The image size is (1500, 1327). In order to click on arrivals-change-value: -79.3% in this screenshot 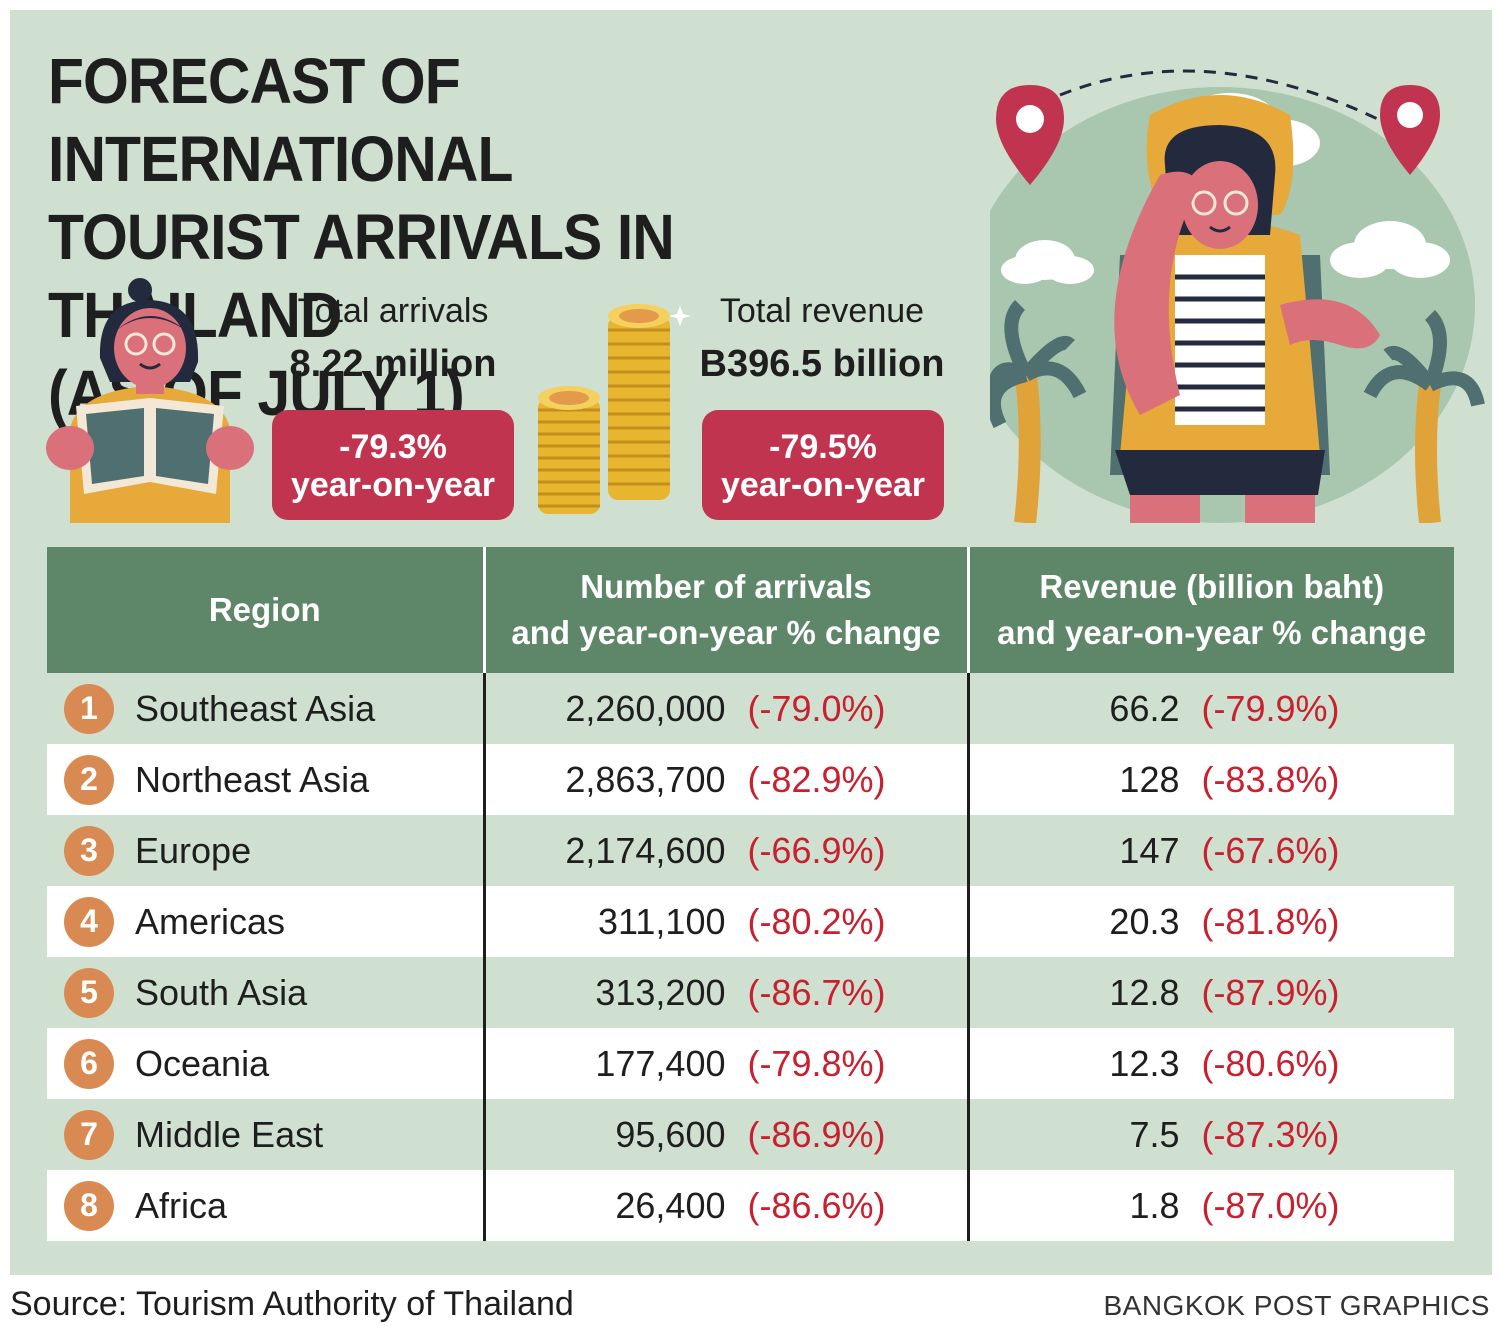, I will do `click(393, 447)`.